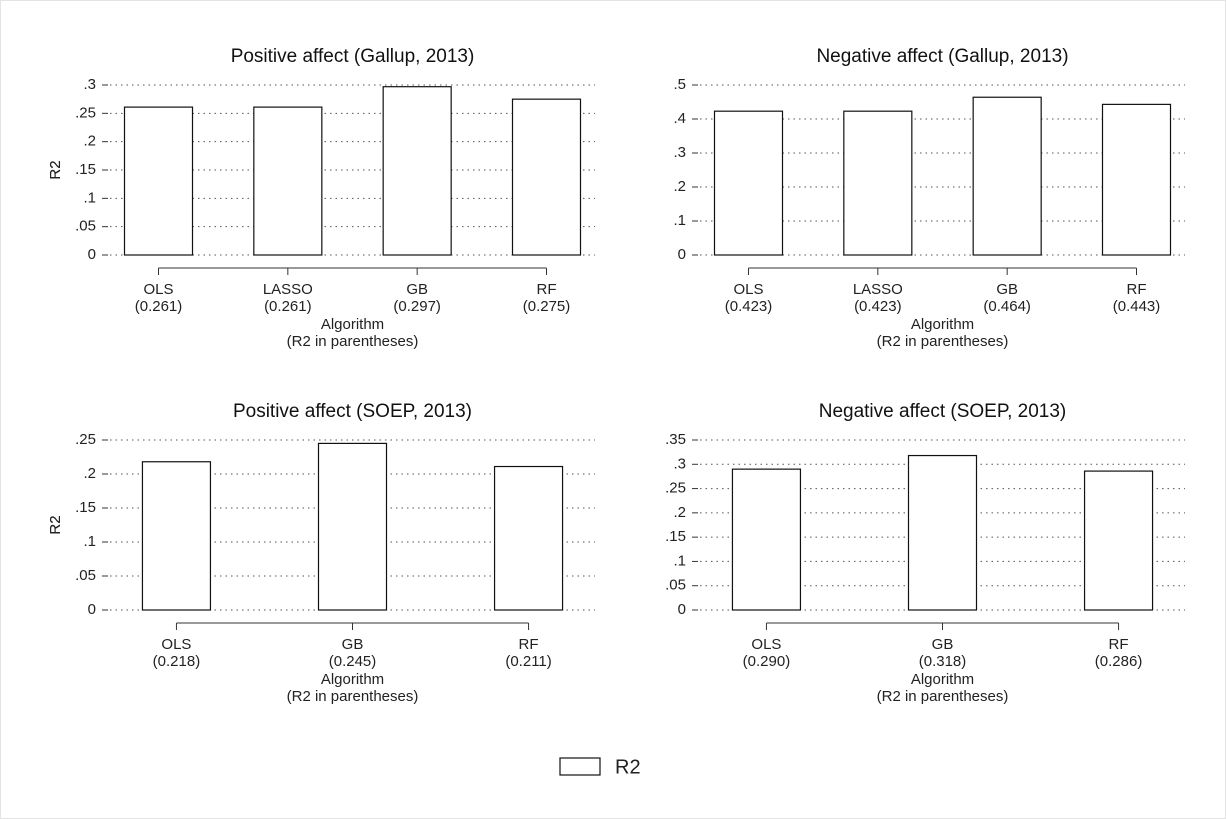  Describe the element at coordinates (943, 411) in the screenshot. I see `chart-title: Negative affect (SOEP, 2013)` at that location.